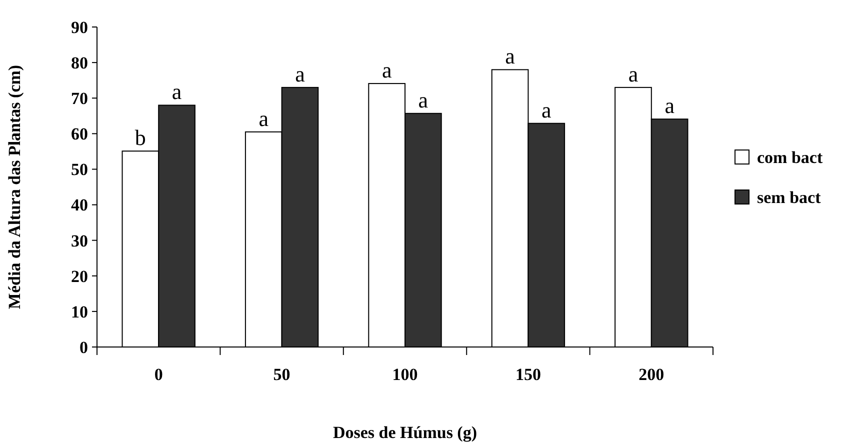 The image size is (858, 446). What do you see at coordinates (281, 374) in the screenshot?
I see `x-tick-label: 50` at bounding box center [281, 374].